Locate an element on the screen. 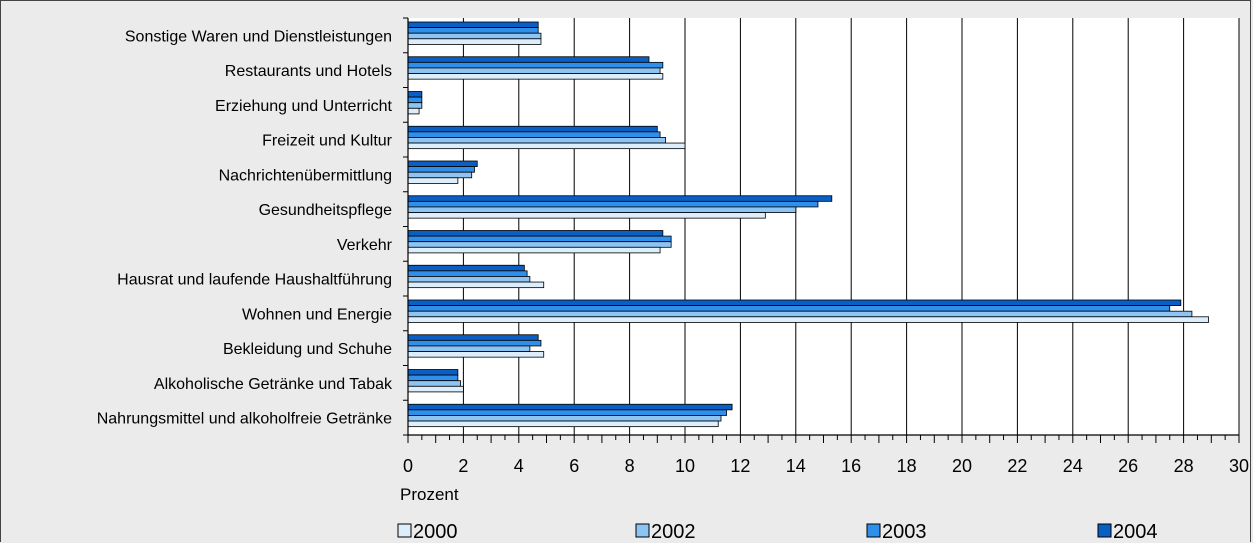 Image resolution: width=1253 pixels, height=543 pixels. category-label: Hausrat und laufende Haushaltführung is located at coordinates (254, 280).